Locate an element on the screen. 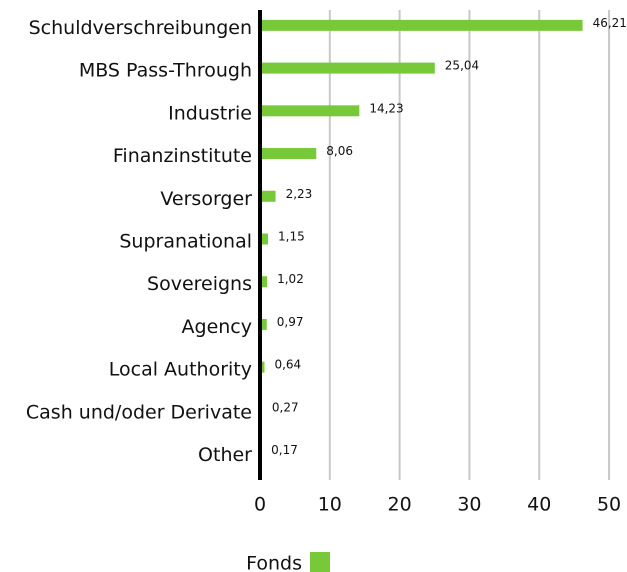 The image size is (627, 572). x-tick-label: 10 is located at coordinates (330, 505).